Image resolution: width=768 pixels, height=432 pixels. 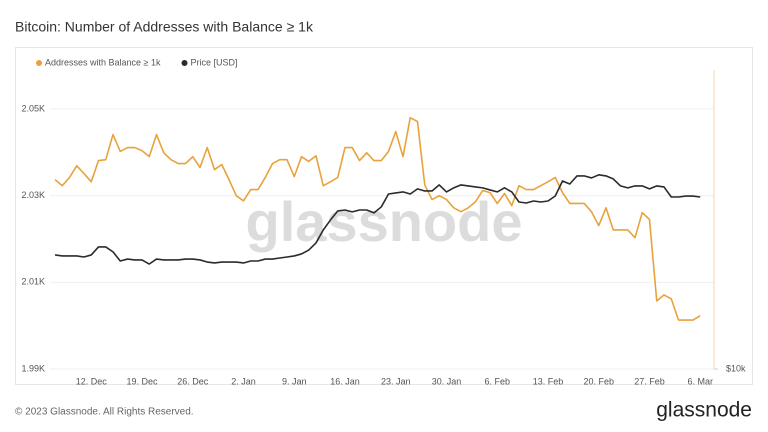 What do you see at coordinates (704, 410) in the screenshot?
I see `brand-logo: glassnode` at bounding box center [704, 410].